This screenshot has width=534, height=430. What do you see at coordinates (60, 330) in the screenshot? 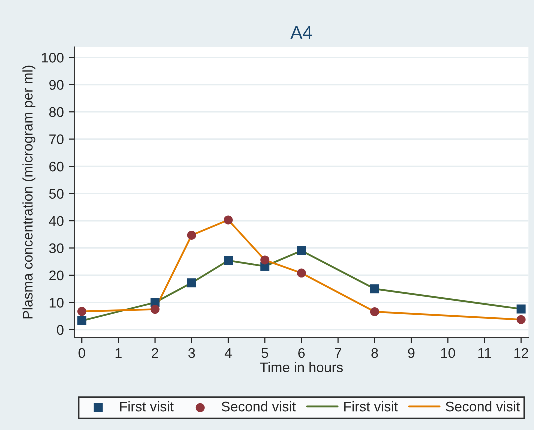
I see `y-tick-label: 0` at bounding box center [60, 330].